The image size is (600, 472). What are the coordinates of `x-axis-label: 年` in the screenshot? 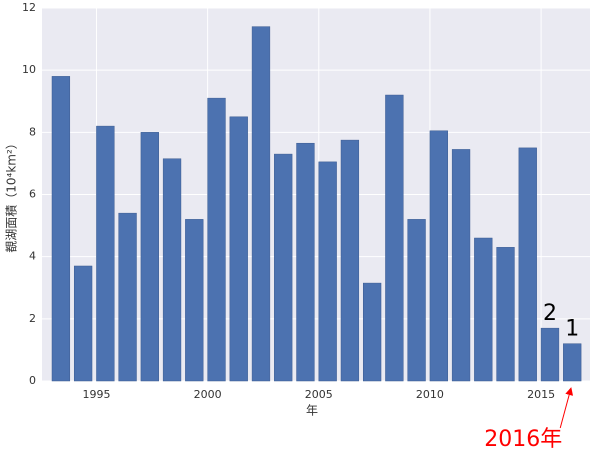 It's located at (312, 411).